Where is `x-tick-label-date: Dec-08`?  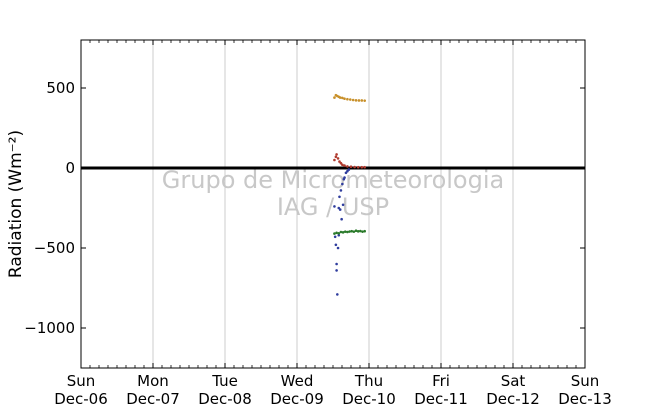 x-tick-label-date: Dec-08 is located at coordinates (225, 399).